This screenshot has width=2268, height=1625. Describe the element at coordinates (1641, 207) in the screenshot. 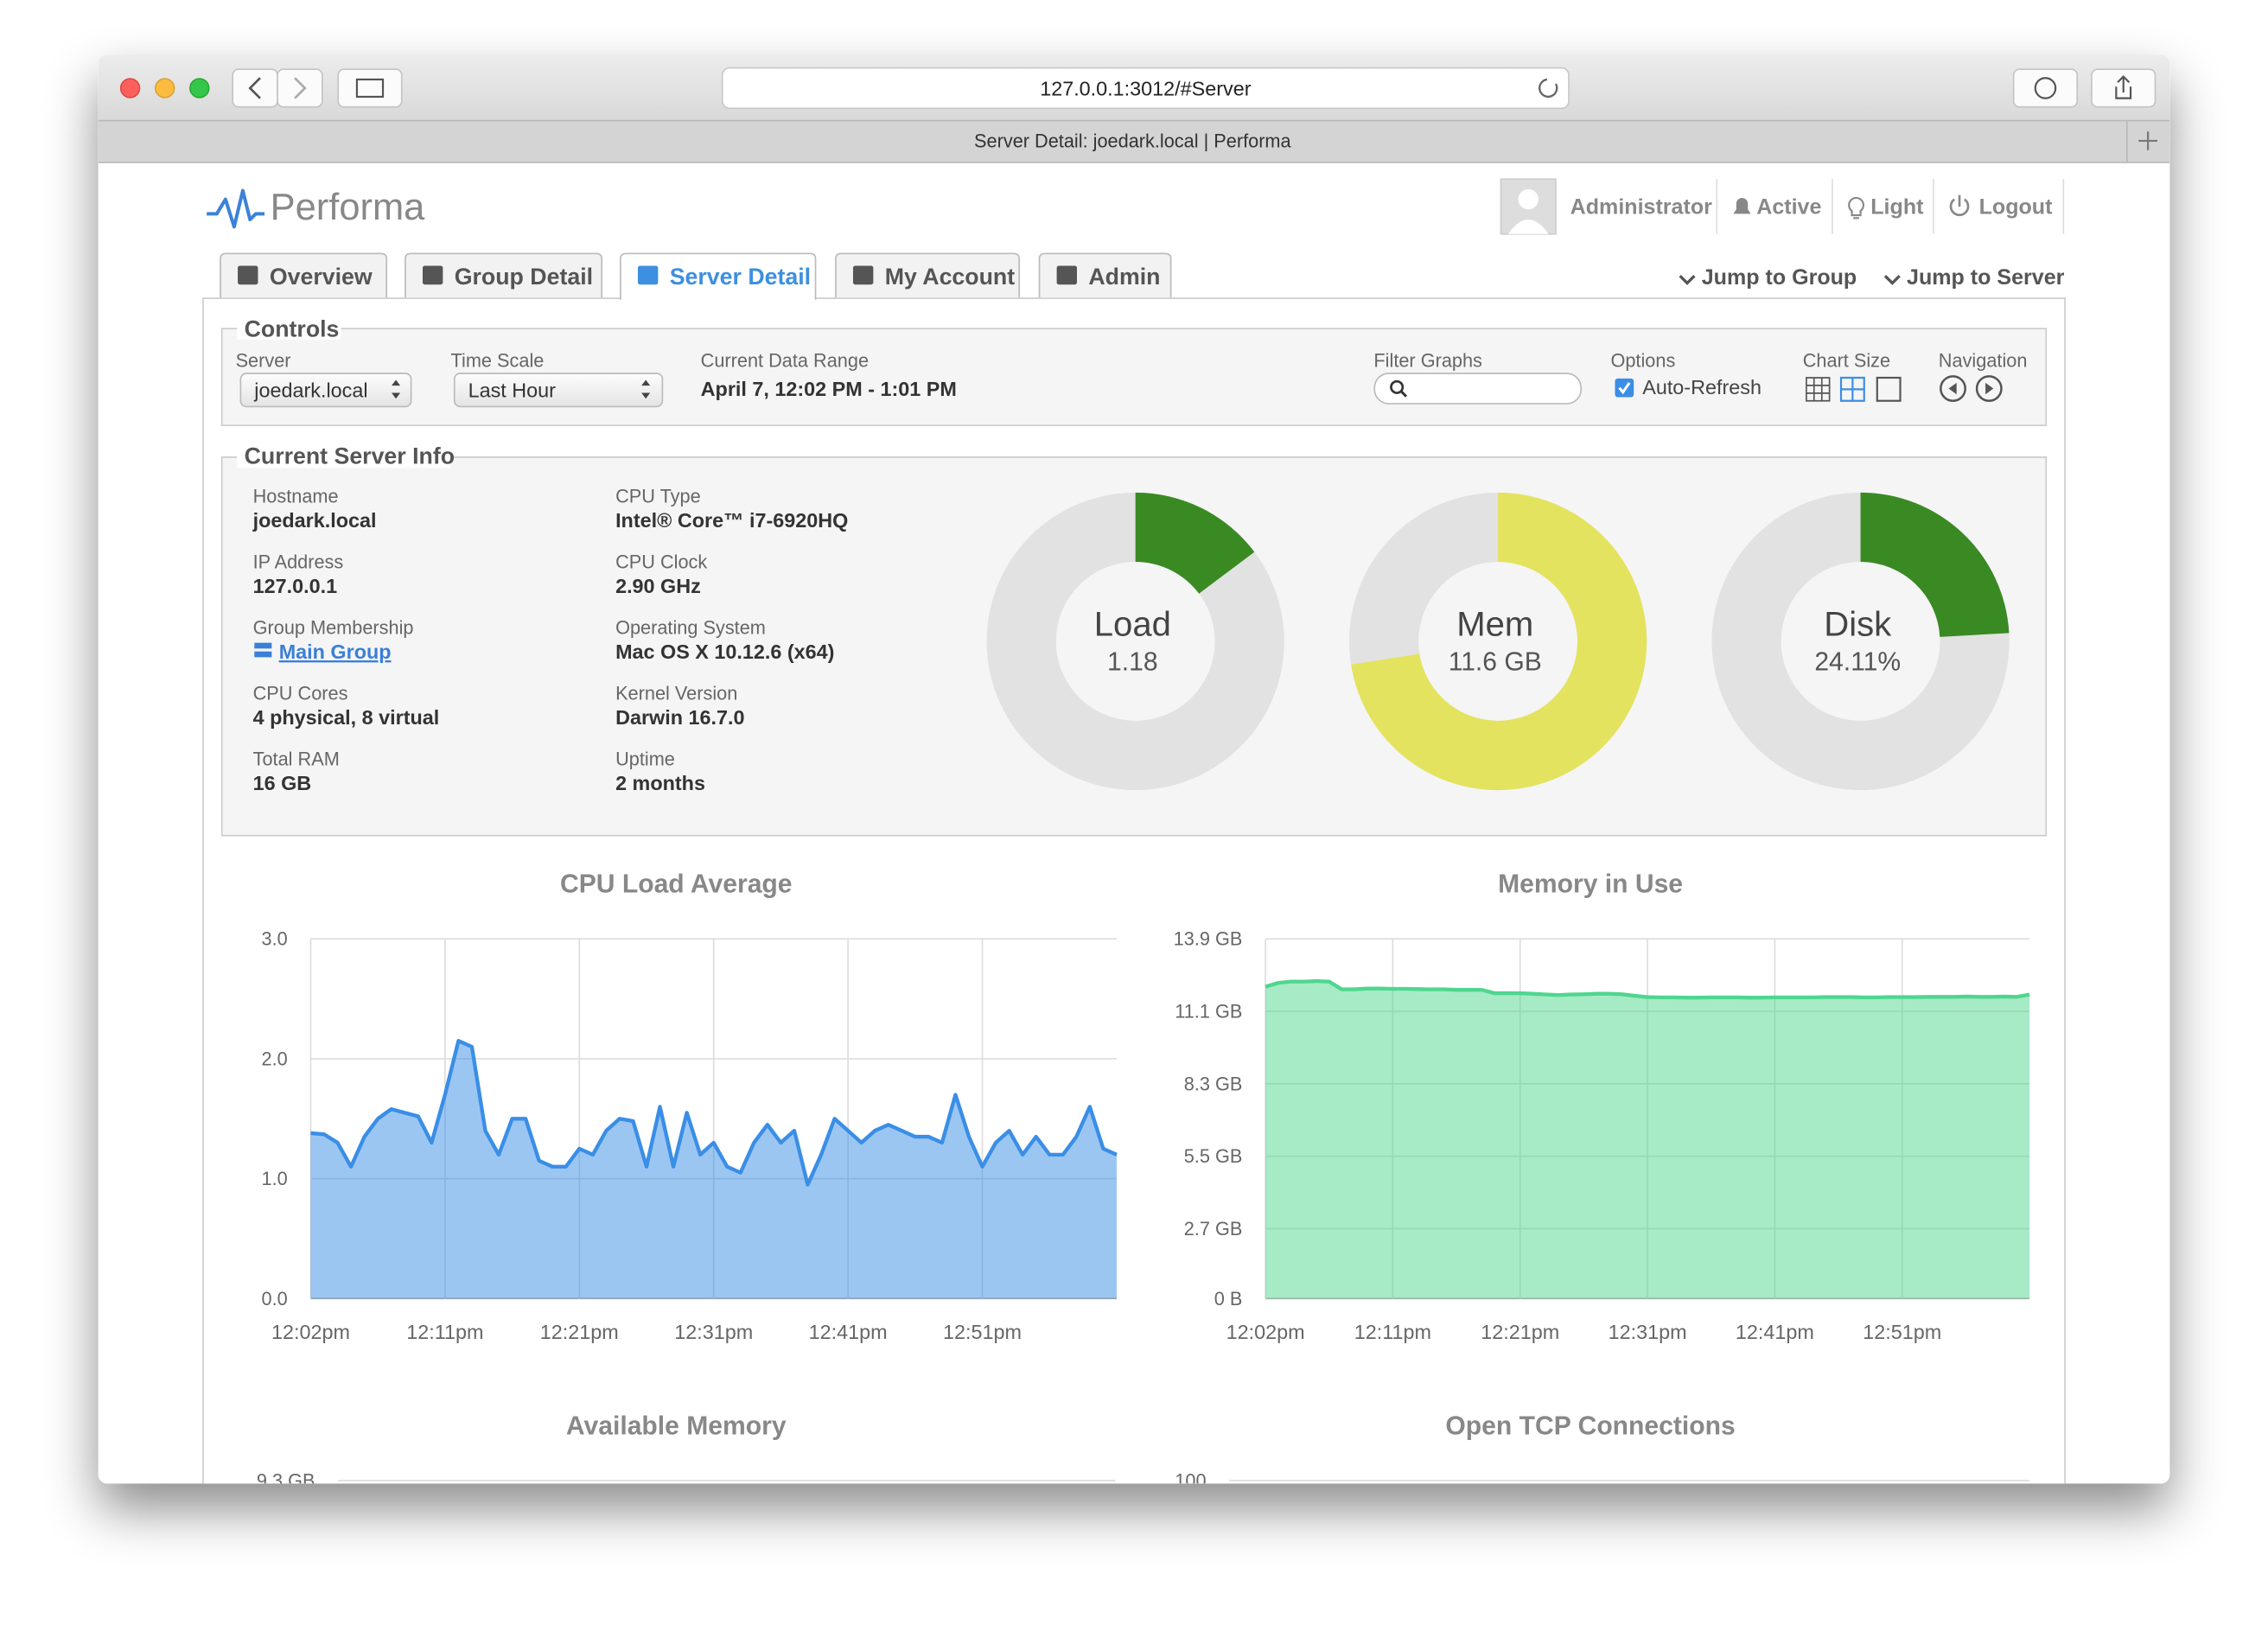

I see `user-name: Administrator` at that location.